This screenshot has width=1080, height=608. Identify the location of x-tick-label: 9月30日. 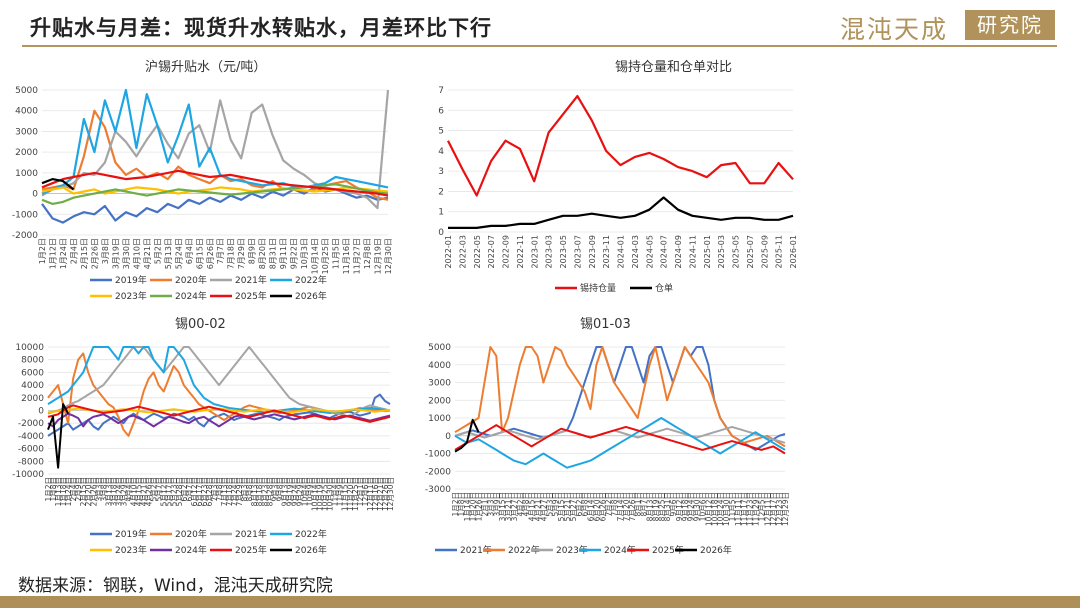
(697, 506).